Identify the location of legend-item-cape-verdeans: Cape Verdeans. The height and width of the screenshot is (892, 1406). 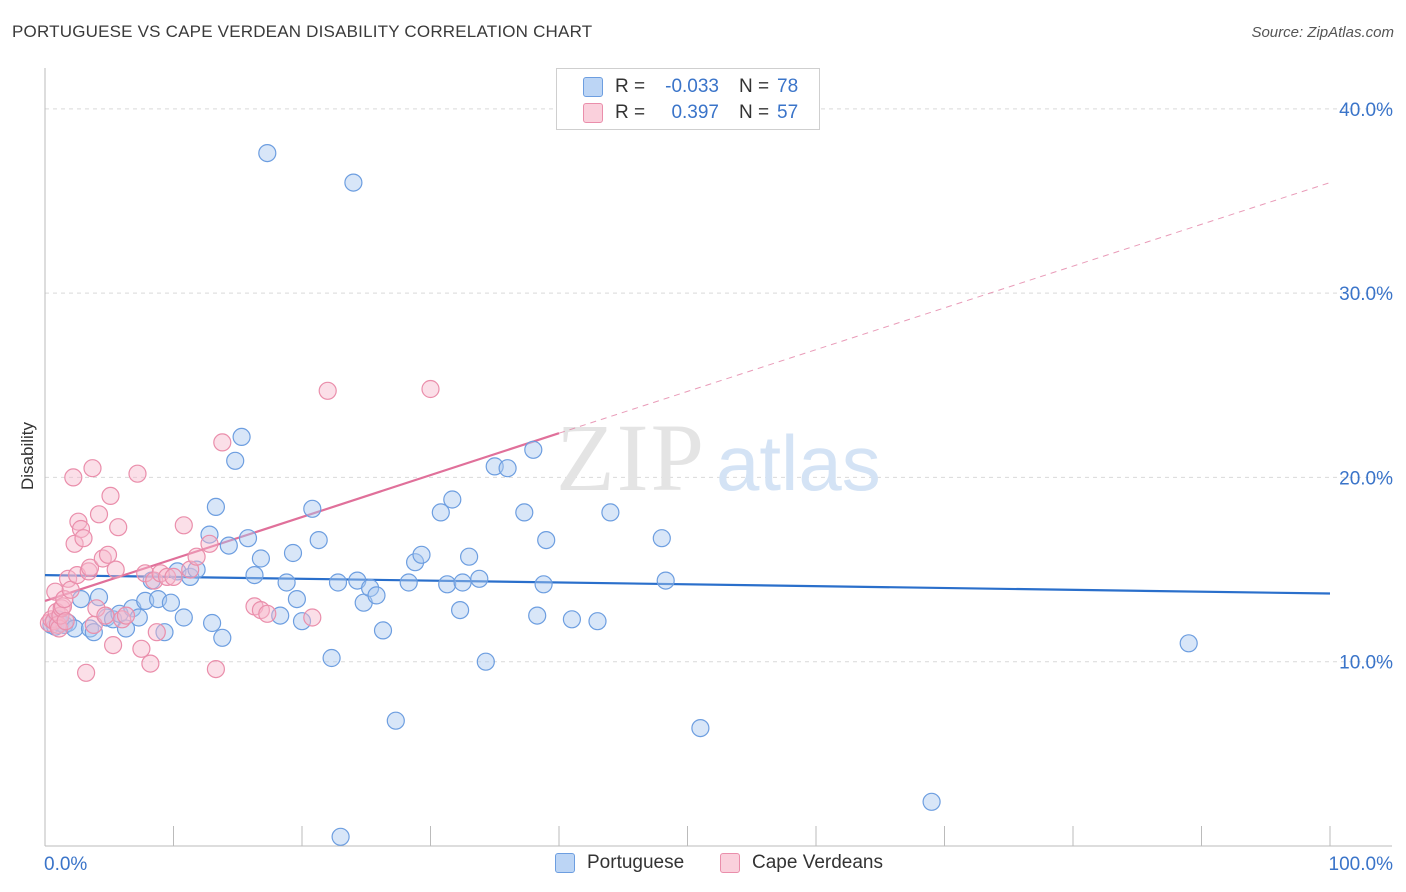
(801, 863).